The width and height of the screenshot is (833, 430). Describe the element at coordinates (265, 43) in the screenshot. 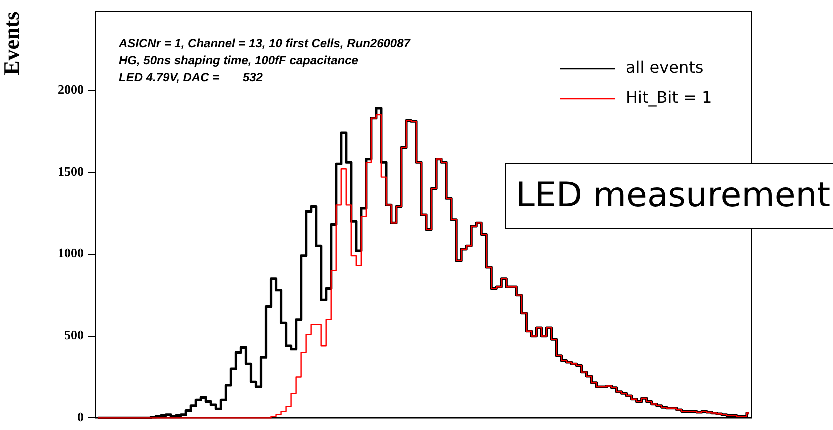

I see `annotation: ASICNr = 1, Channel = 13, 10 first Cells, Run260087` at that location.